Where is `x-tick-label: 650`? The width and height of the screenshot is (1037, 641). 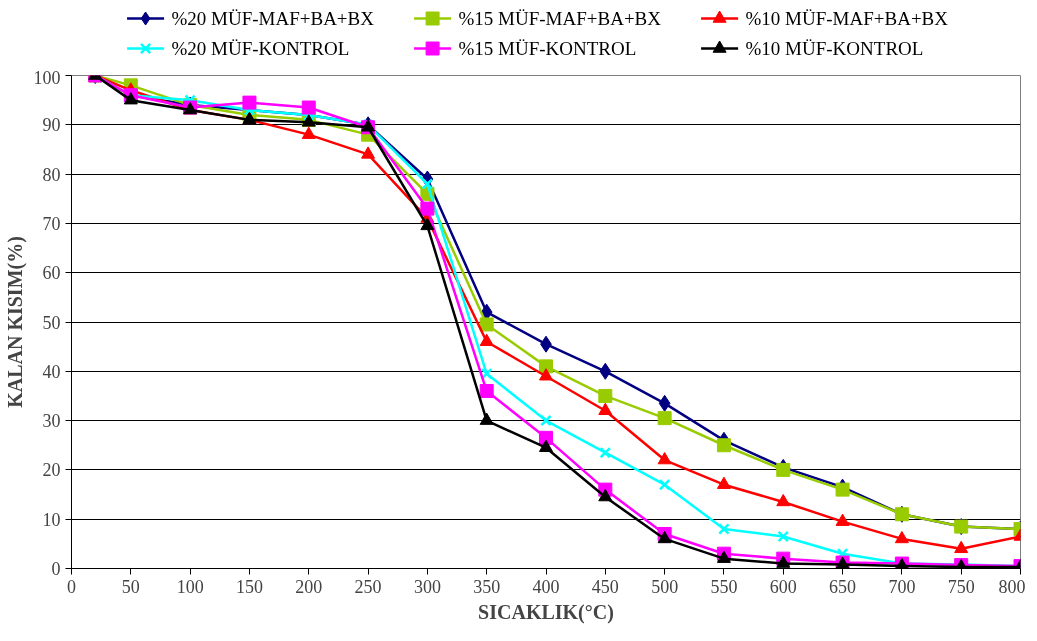 x-tick-label: 650 is located at coordinates (843, 586).